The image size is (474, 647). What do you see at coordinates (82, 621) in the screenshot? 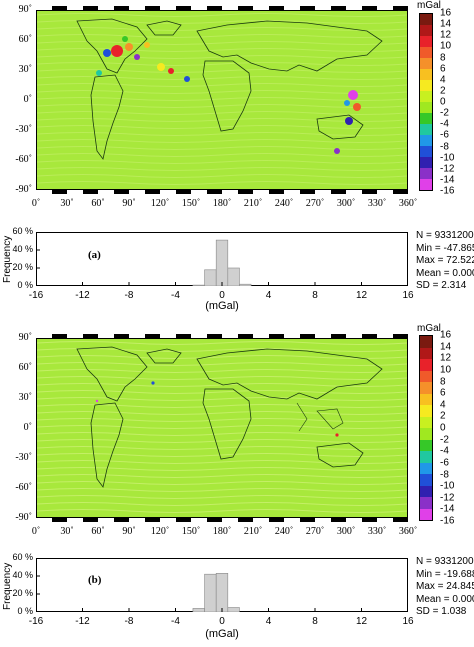
I see `hist-x-tick-label: -12` at bounding box center [82, 621].